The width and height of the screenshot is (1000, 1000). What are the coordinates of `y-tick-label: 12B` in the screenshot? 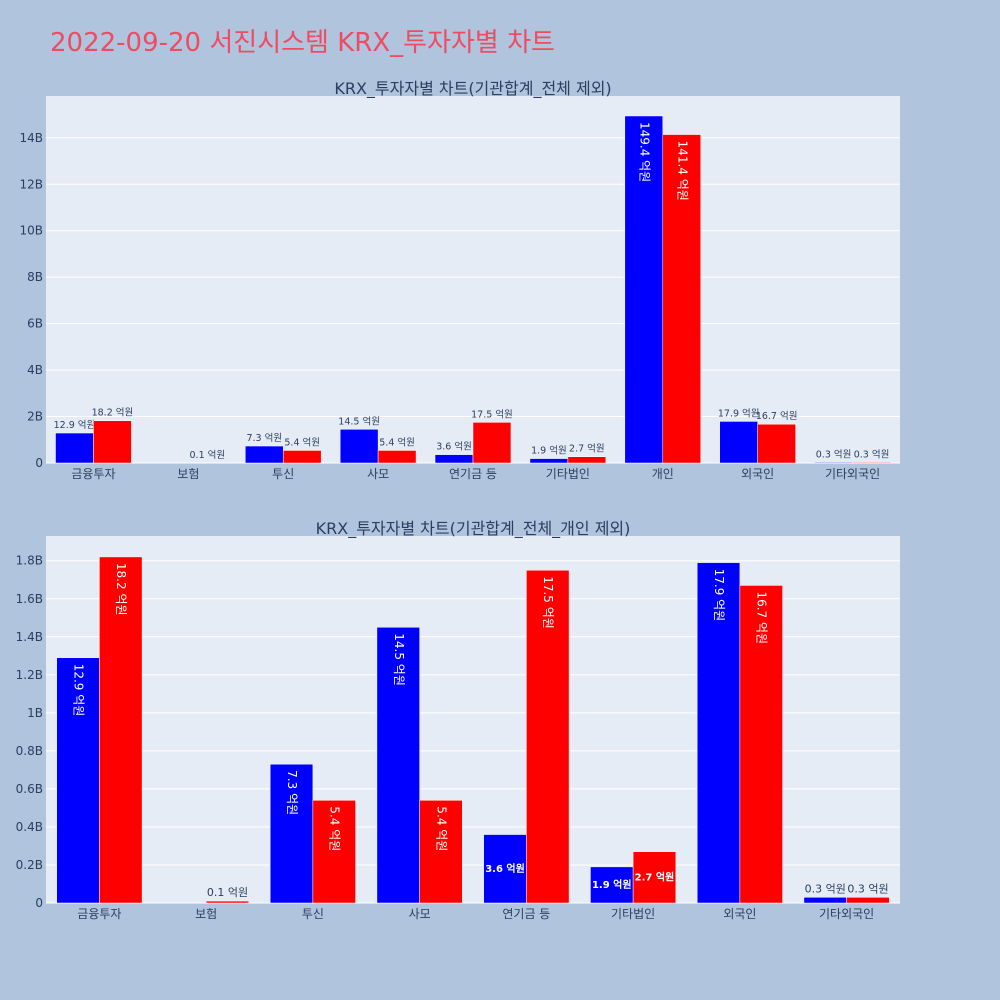 It's located at (31, 184).